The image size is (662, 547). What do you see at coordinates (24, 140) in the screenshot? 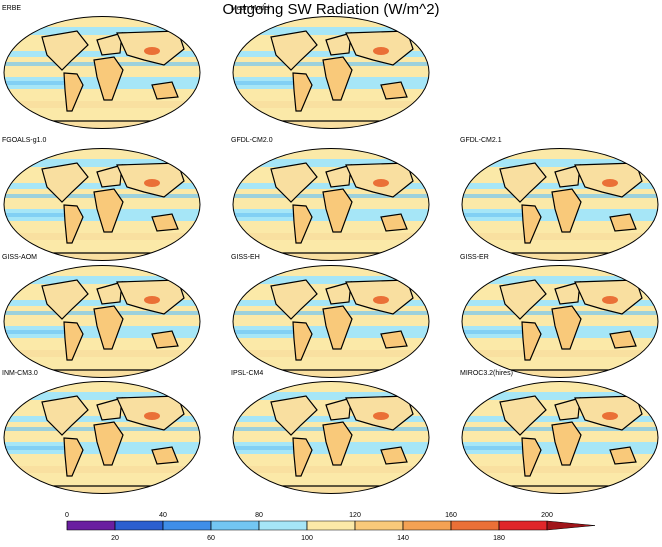
I see `panel-label: FGOALS-g1.0` at bounding box center [24, 140].